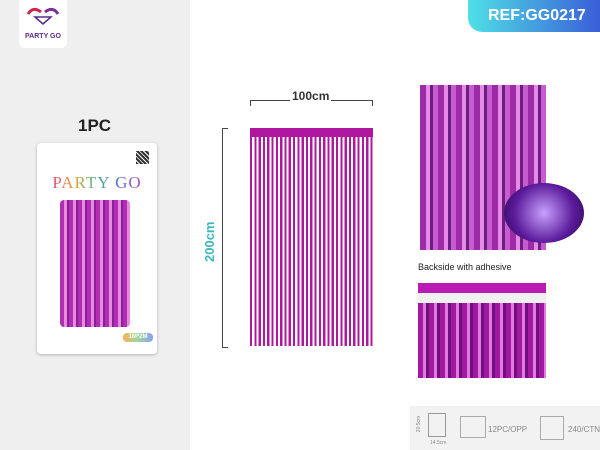  Describe the element at coordinates (95, 263) in the screenshot. I see `package-window` at that location.